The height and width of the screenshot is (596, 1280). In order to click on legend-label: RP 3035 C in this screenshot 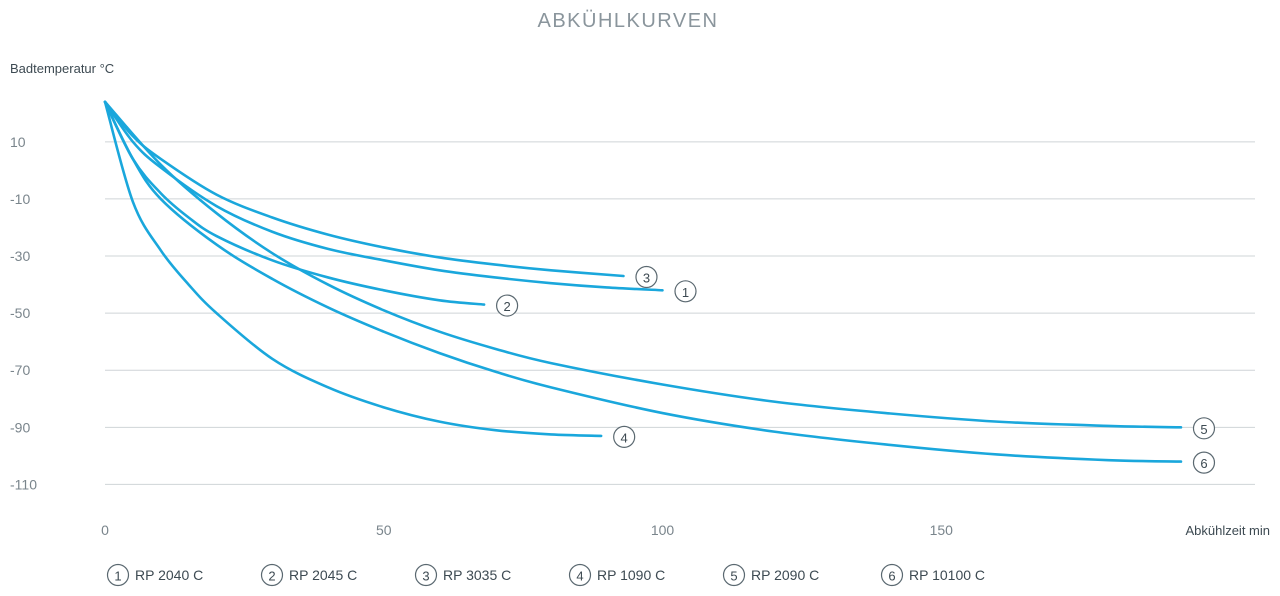, I will do `click(477, 575)`.